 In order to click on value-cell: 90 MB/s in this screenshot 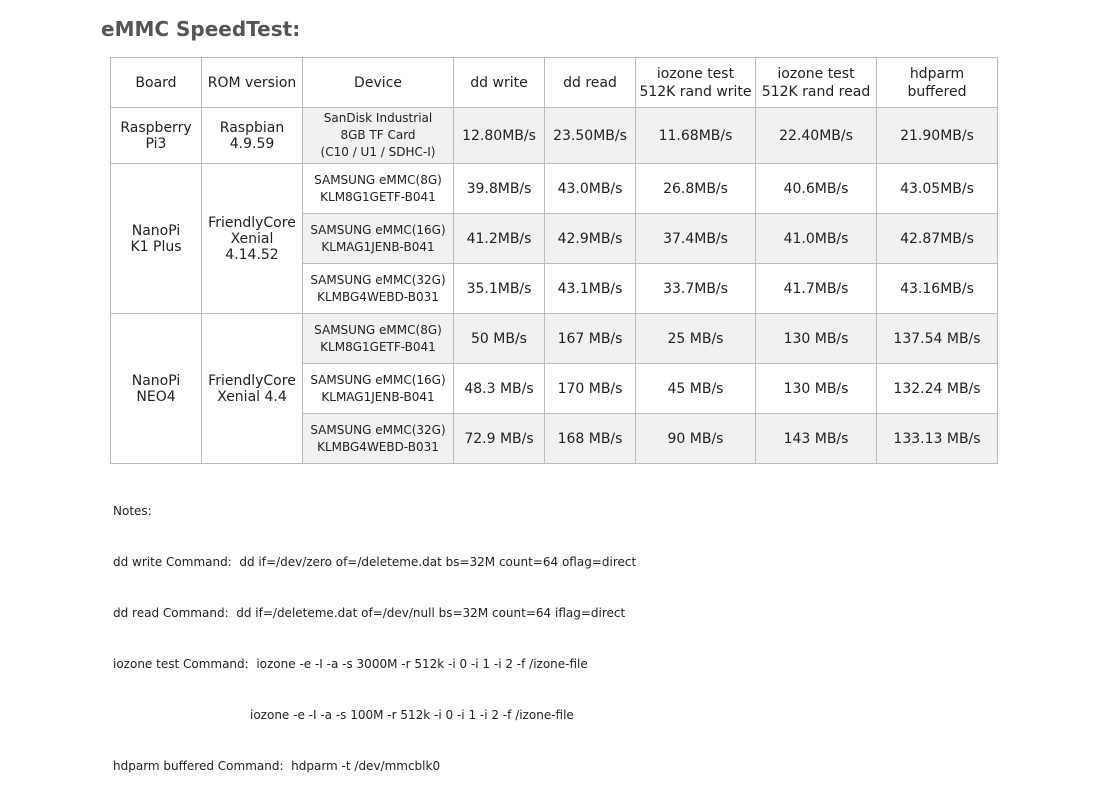, I will do `click(695, 438)`.